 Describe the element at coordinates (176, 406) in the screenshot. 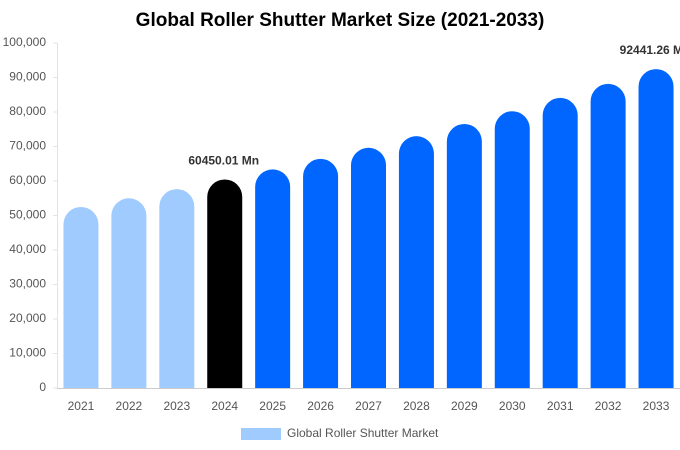

I see `x-tick-label: 2023` at that location.